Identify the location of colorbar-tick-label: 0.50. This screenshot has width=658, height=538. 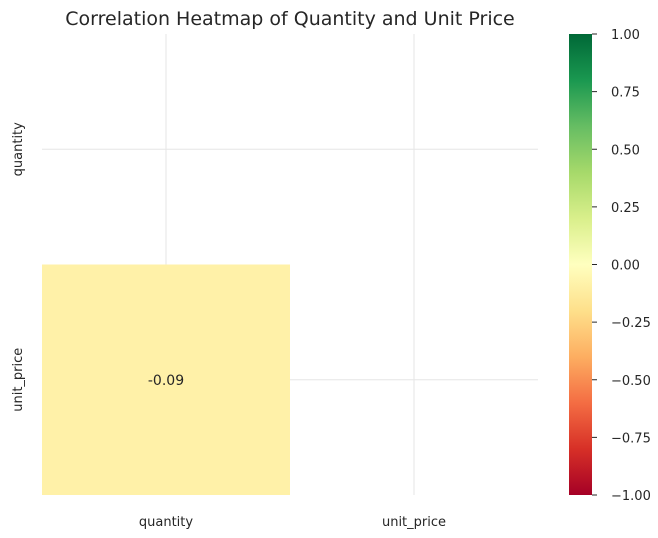
(625, 150).